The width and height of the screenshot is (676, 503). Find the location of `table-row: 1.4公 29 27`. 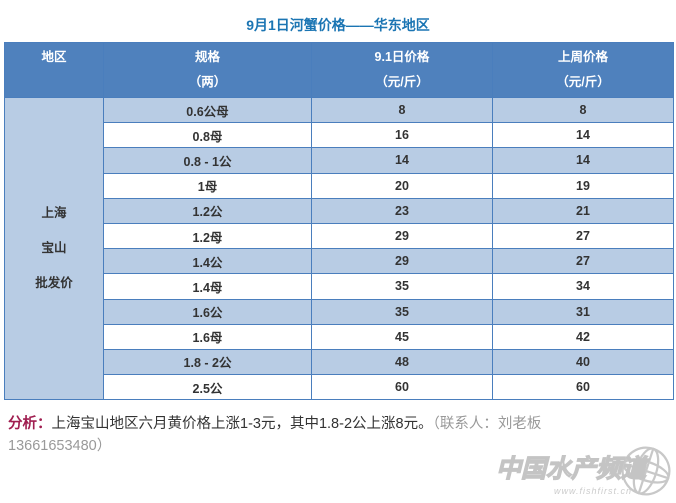

table-row: 1.4公 29 27 is located at coordinates (339, 261).